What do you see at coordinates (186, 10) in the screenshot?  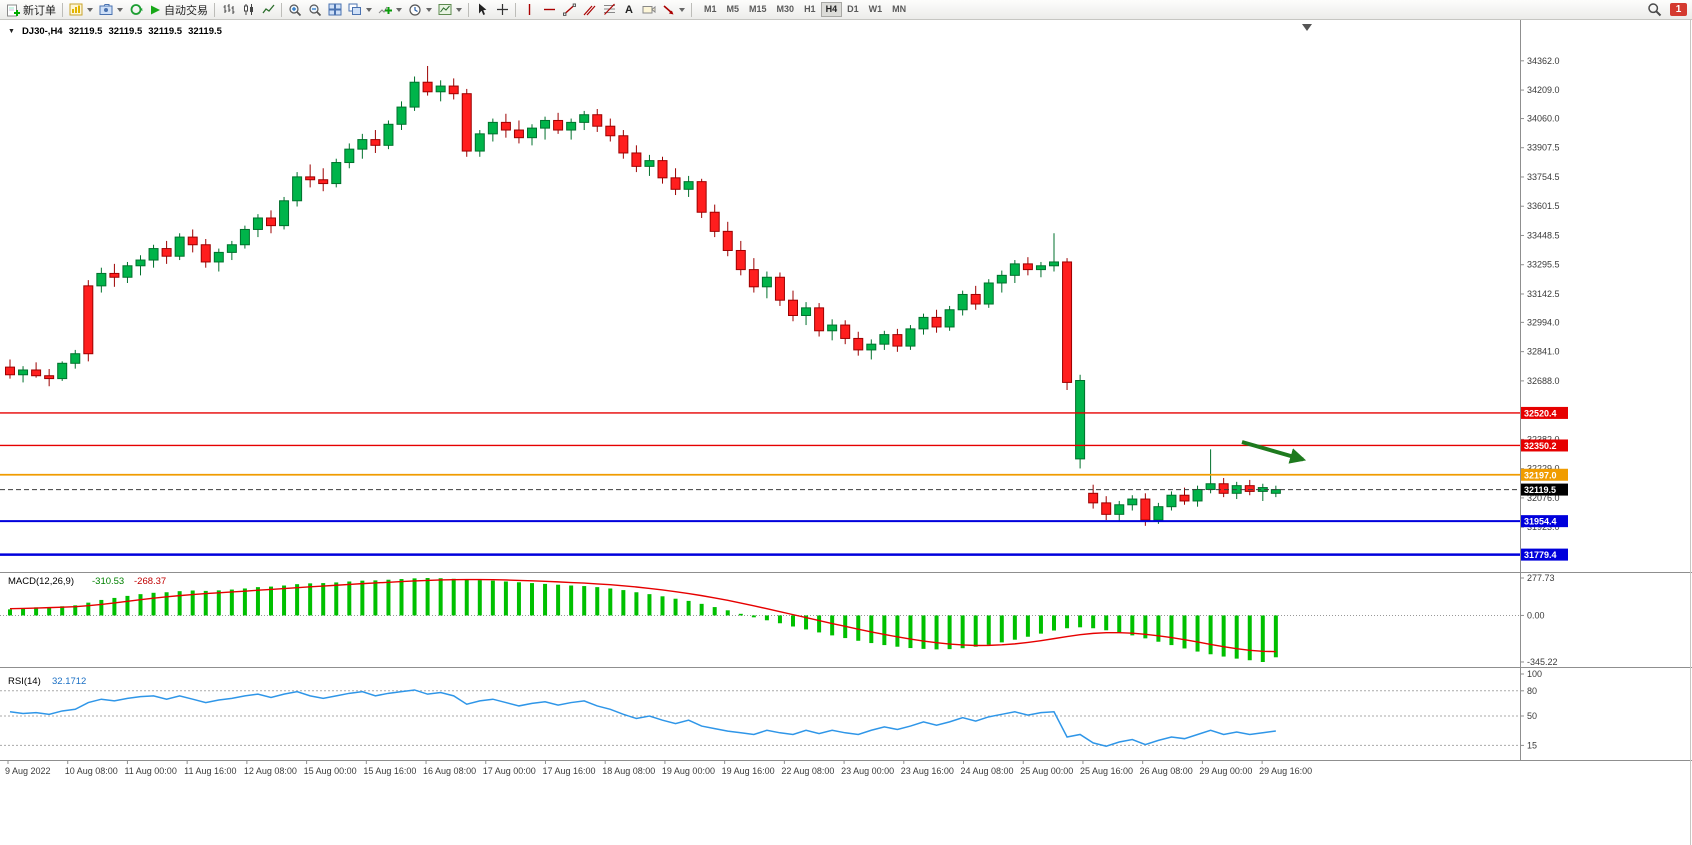 I see `autotrading-label: 自动交易` at bounding box center [186, 10].